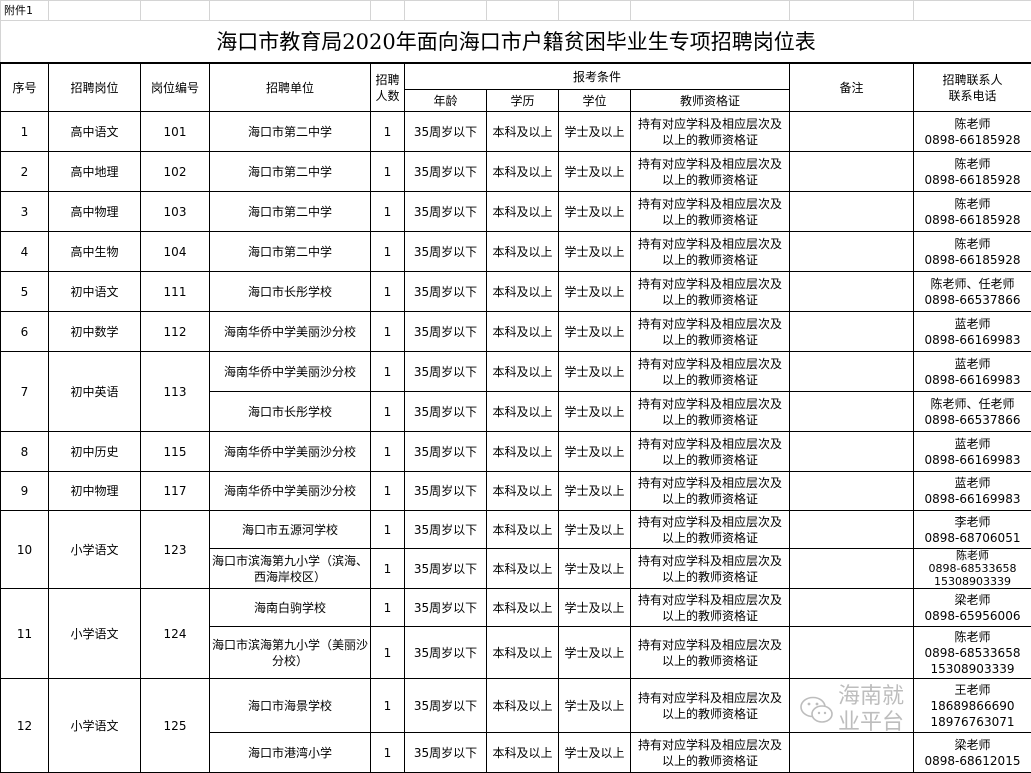  Describe the element at coordinates (95, 634) in the screenshot. I see `cell-post: 小学语文` at that location.